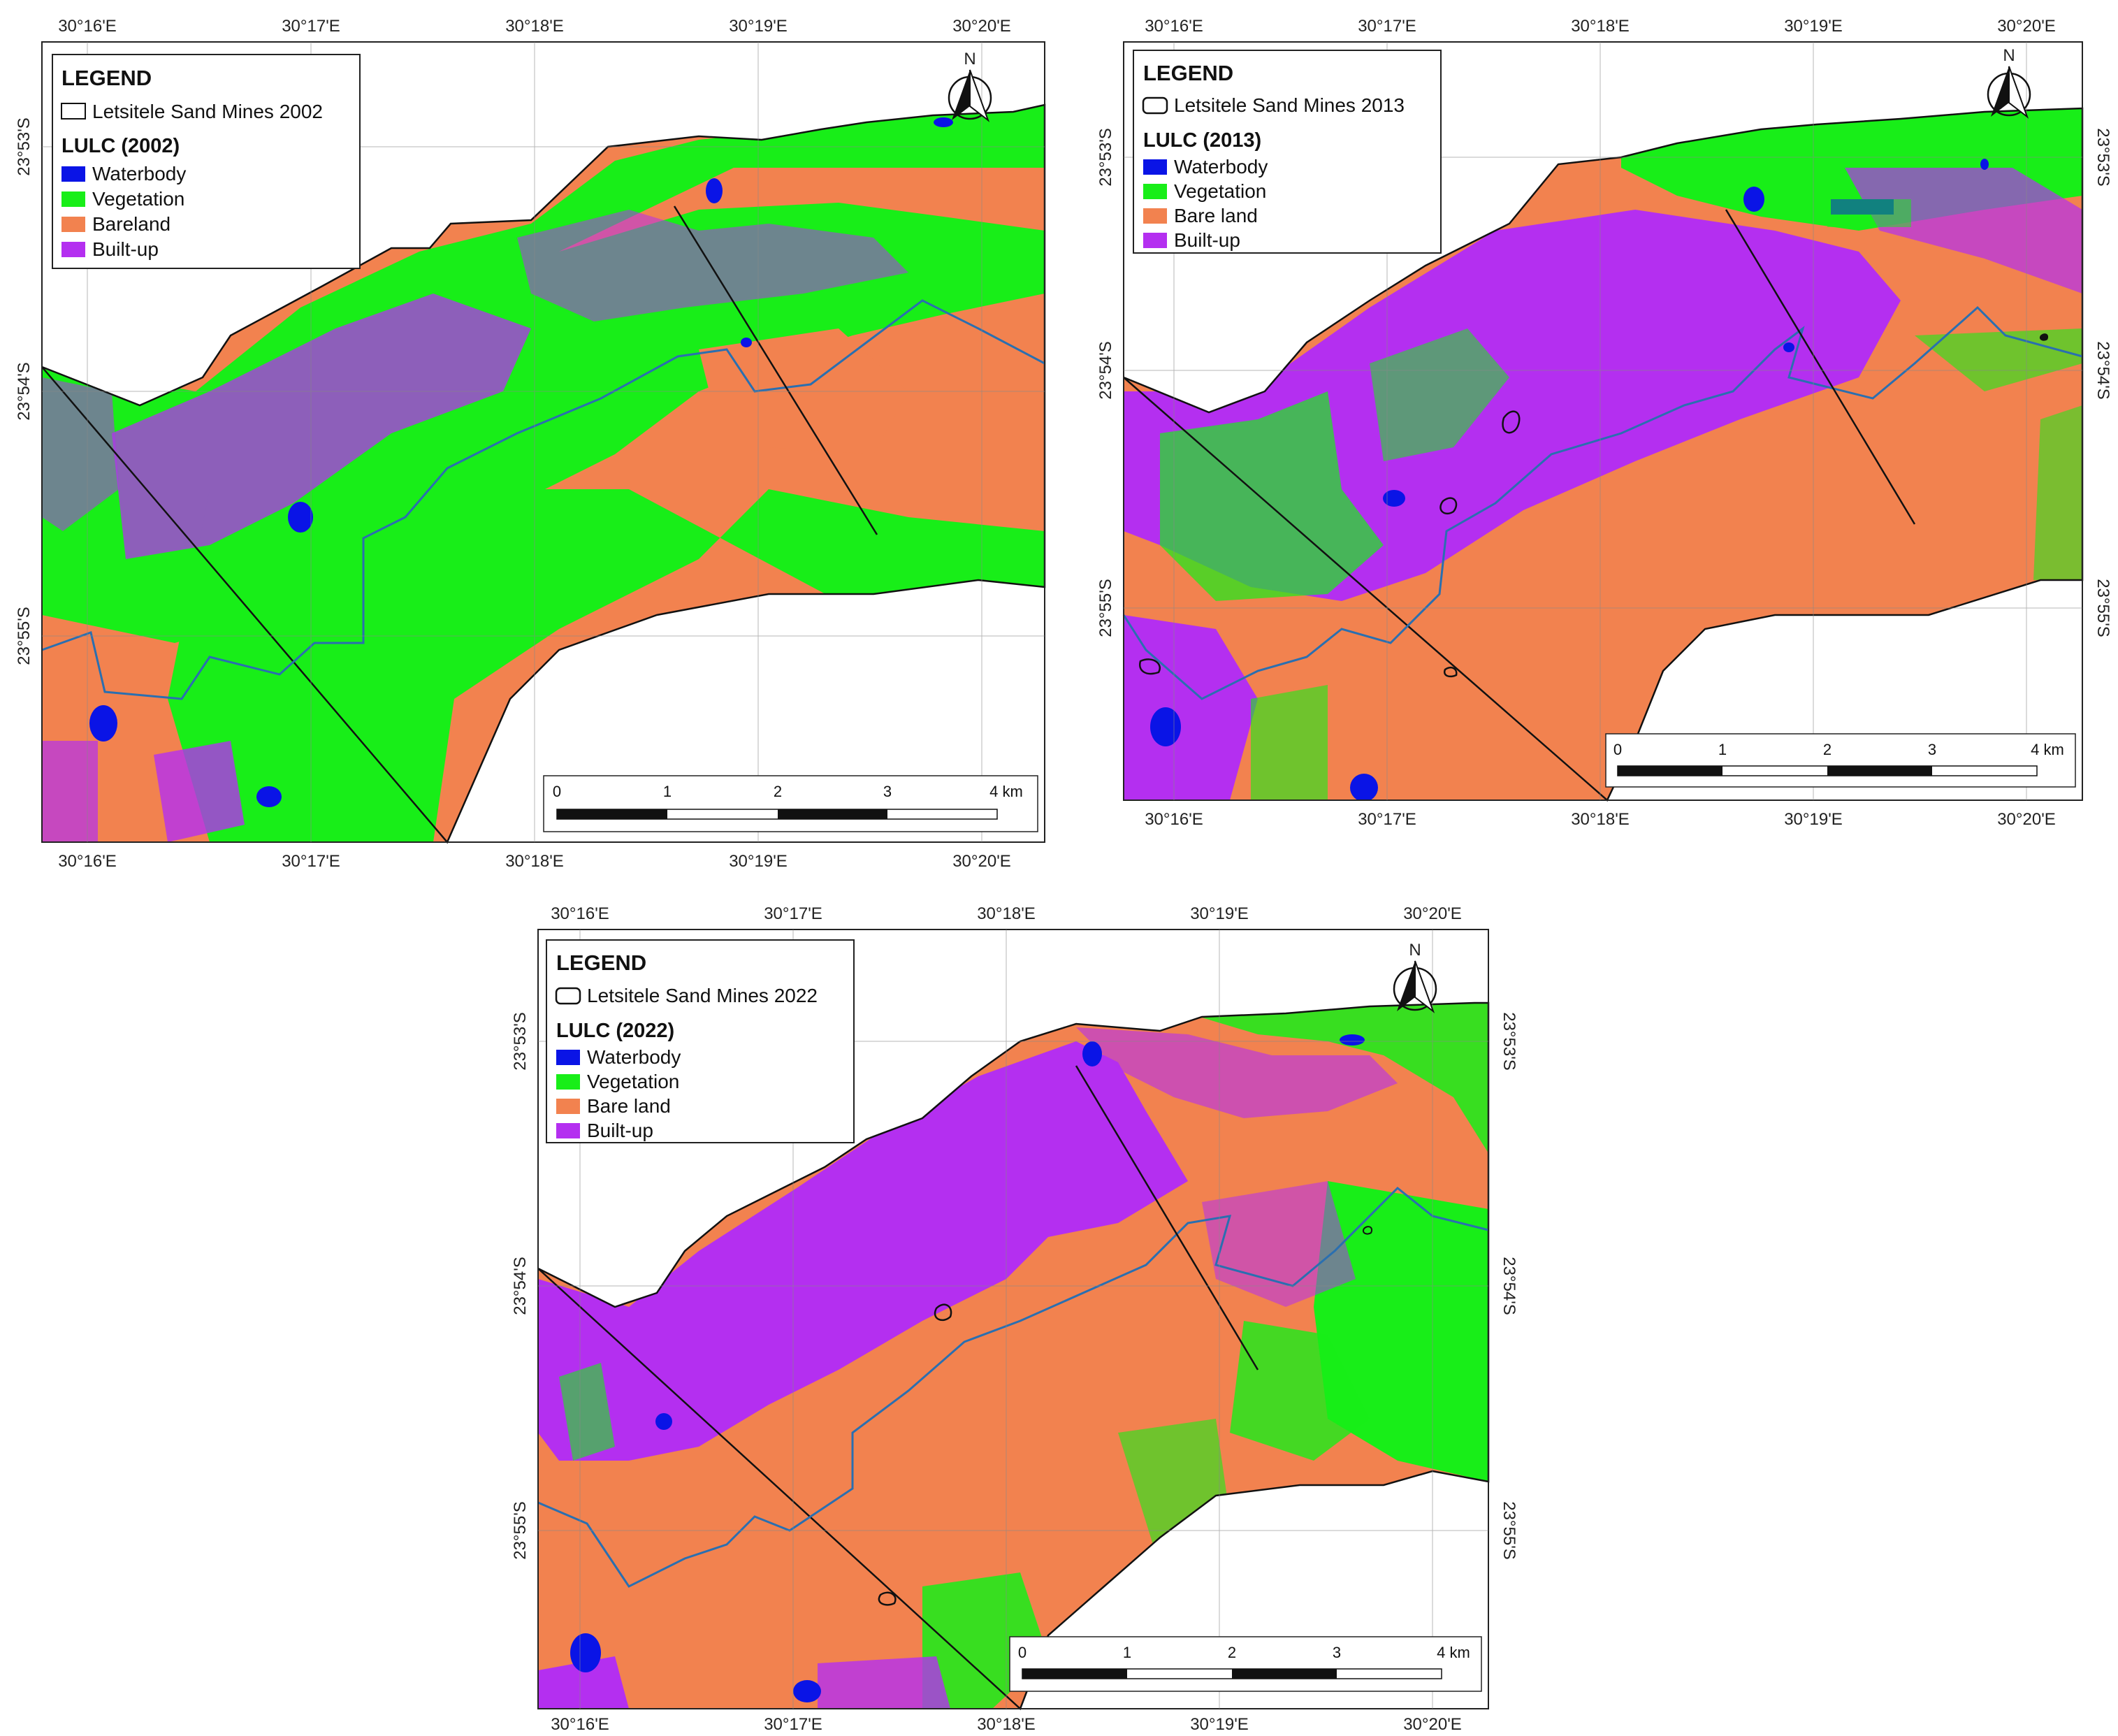  What do you see at coordinates (1174, 26) in the screenshot?
I see `lon-label-top: 30°16'E` at bounding box center [1174, 26].